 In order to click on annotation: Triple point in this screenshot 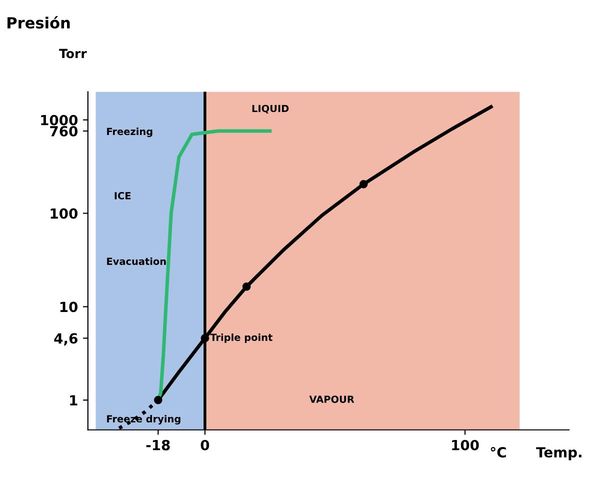, I will do `click(241, 338)`.